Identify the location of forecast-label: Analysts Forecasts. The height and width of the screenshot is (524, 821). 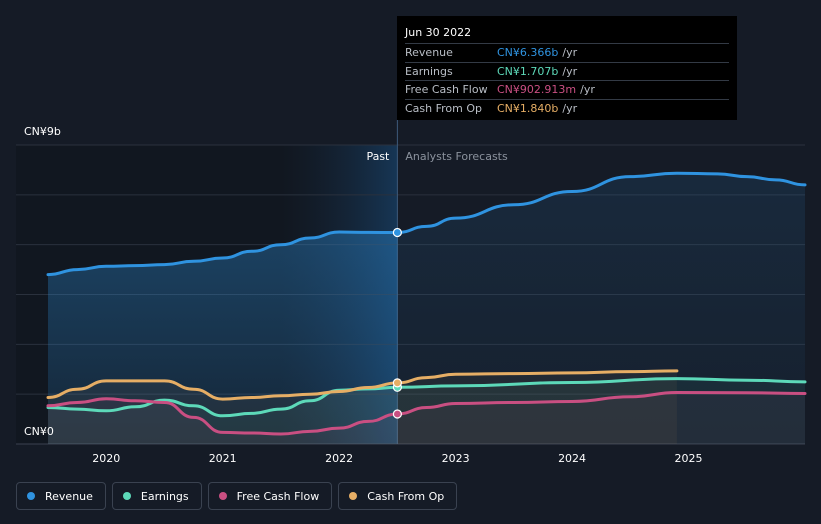
(456, 156).